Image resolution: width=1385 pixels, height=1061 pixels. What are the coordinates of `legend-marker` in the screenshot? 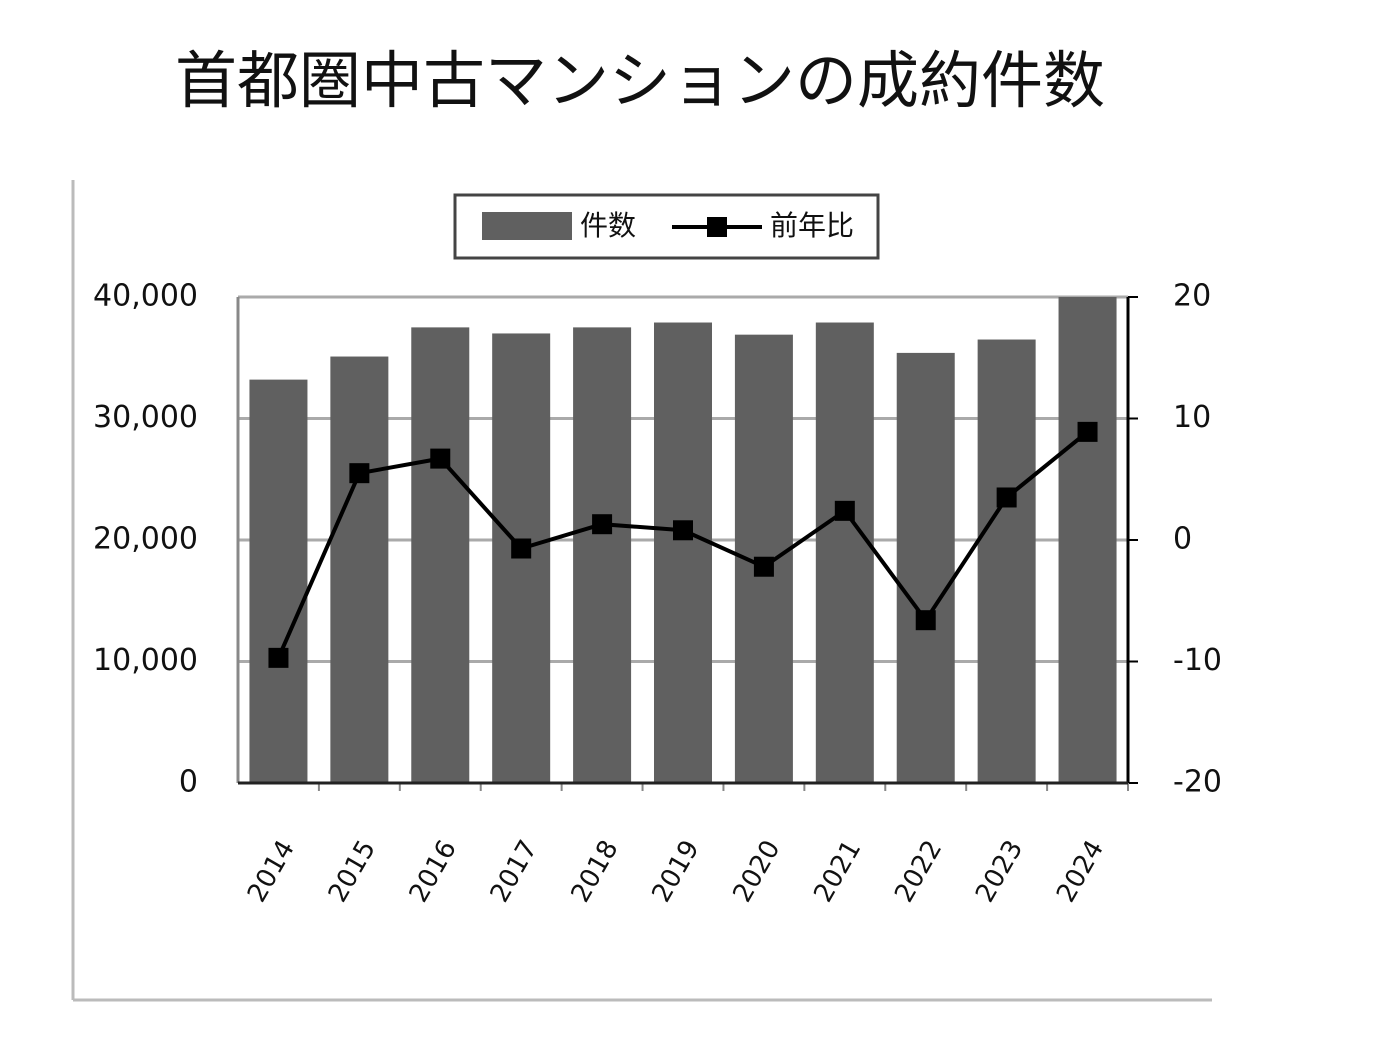 It's located at (717, 227).